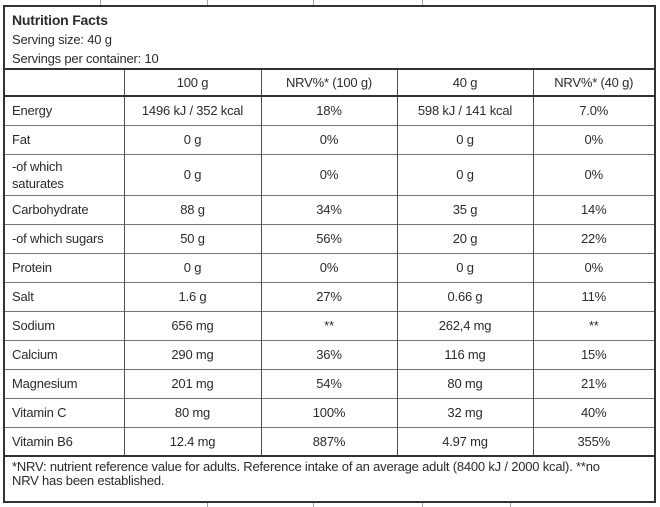 The width and height of the screenshot is (660, 507). Describe the element at coordinates (192, 296) in the screenshot. I see `value-100g: 1.6 g` at that location.